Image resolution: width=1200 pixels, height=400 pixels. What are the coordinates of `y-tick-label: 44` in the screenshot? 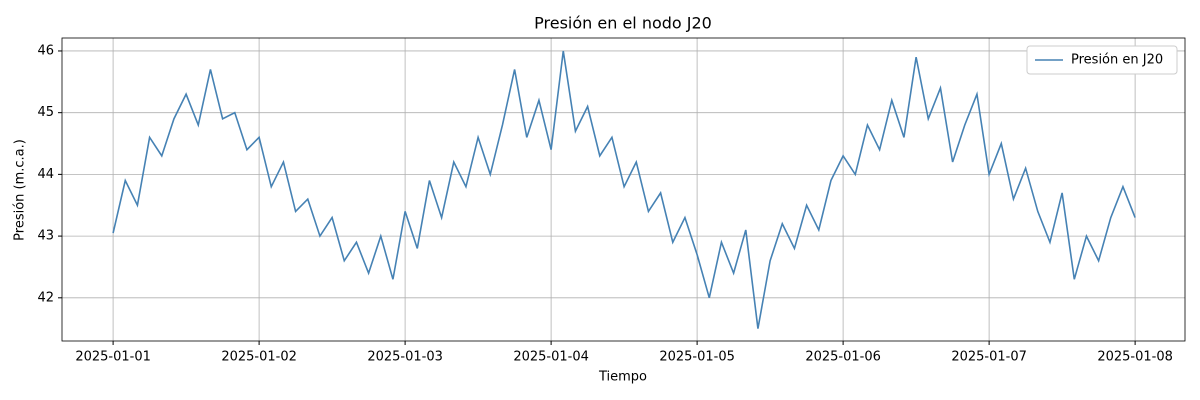 It's located at (45, 174).